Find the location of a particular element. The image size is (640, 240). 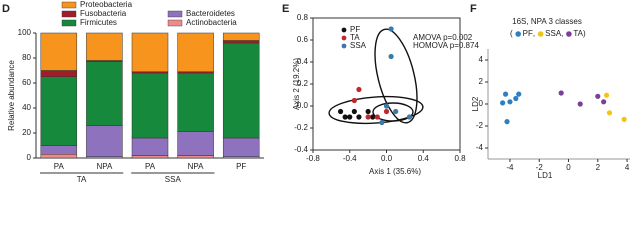

legend-label: Proteobacteria is located at coordinates (106, 4).